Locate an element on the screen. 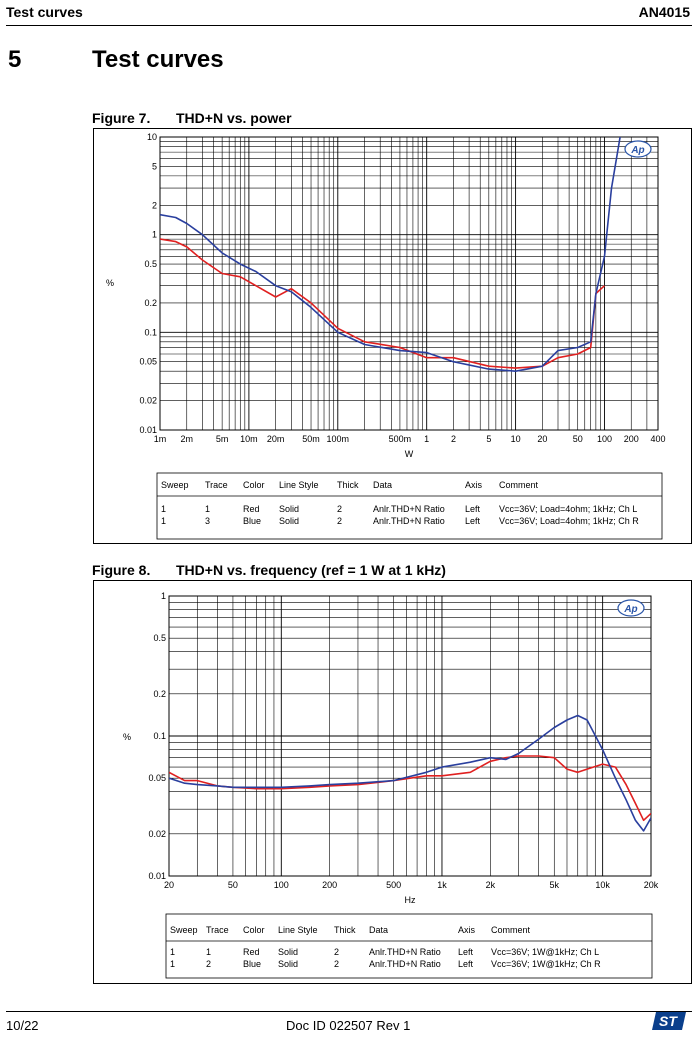 The height and width of the screenshot is (1037, 700). x-tick-label: 400 is located at coordinates (657, 439).